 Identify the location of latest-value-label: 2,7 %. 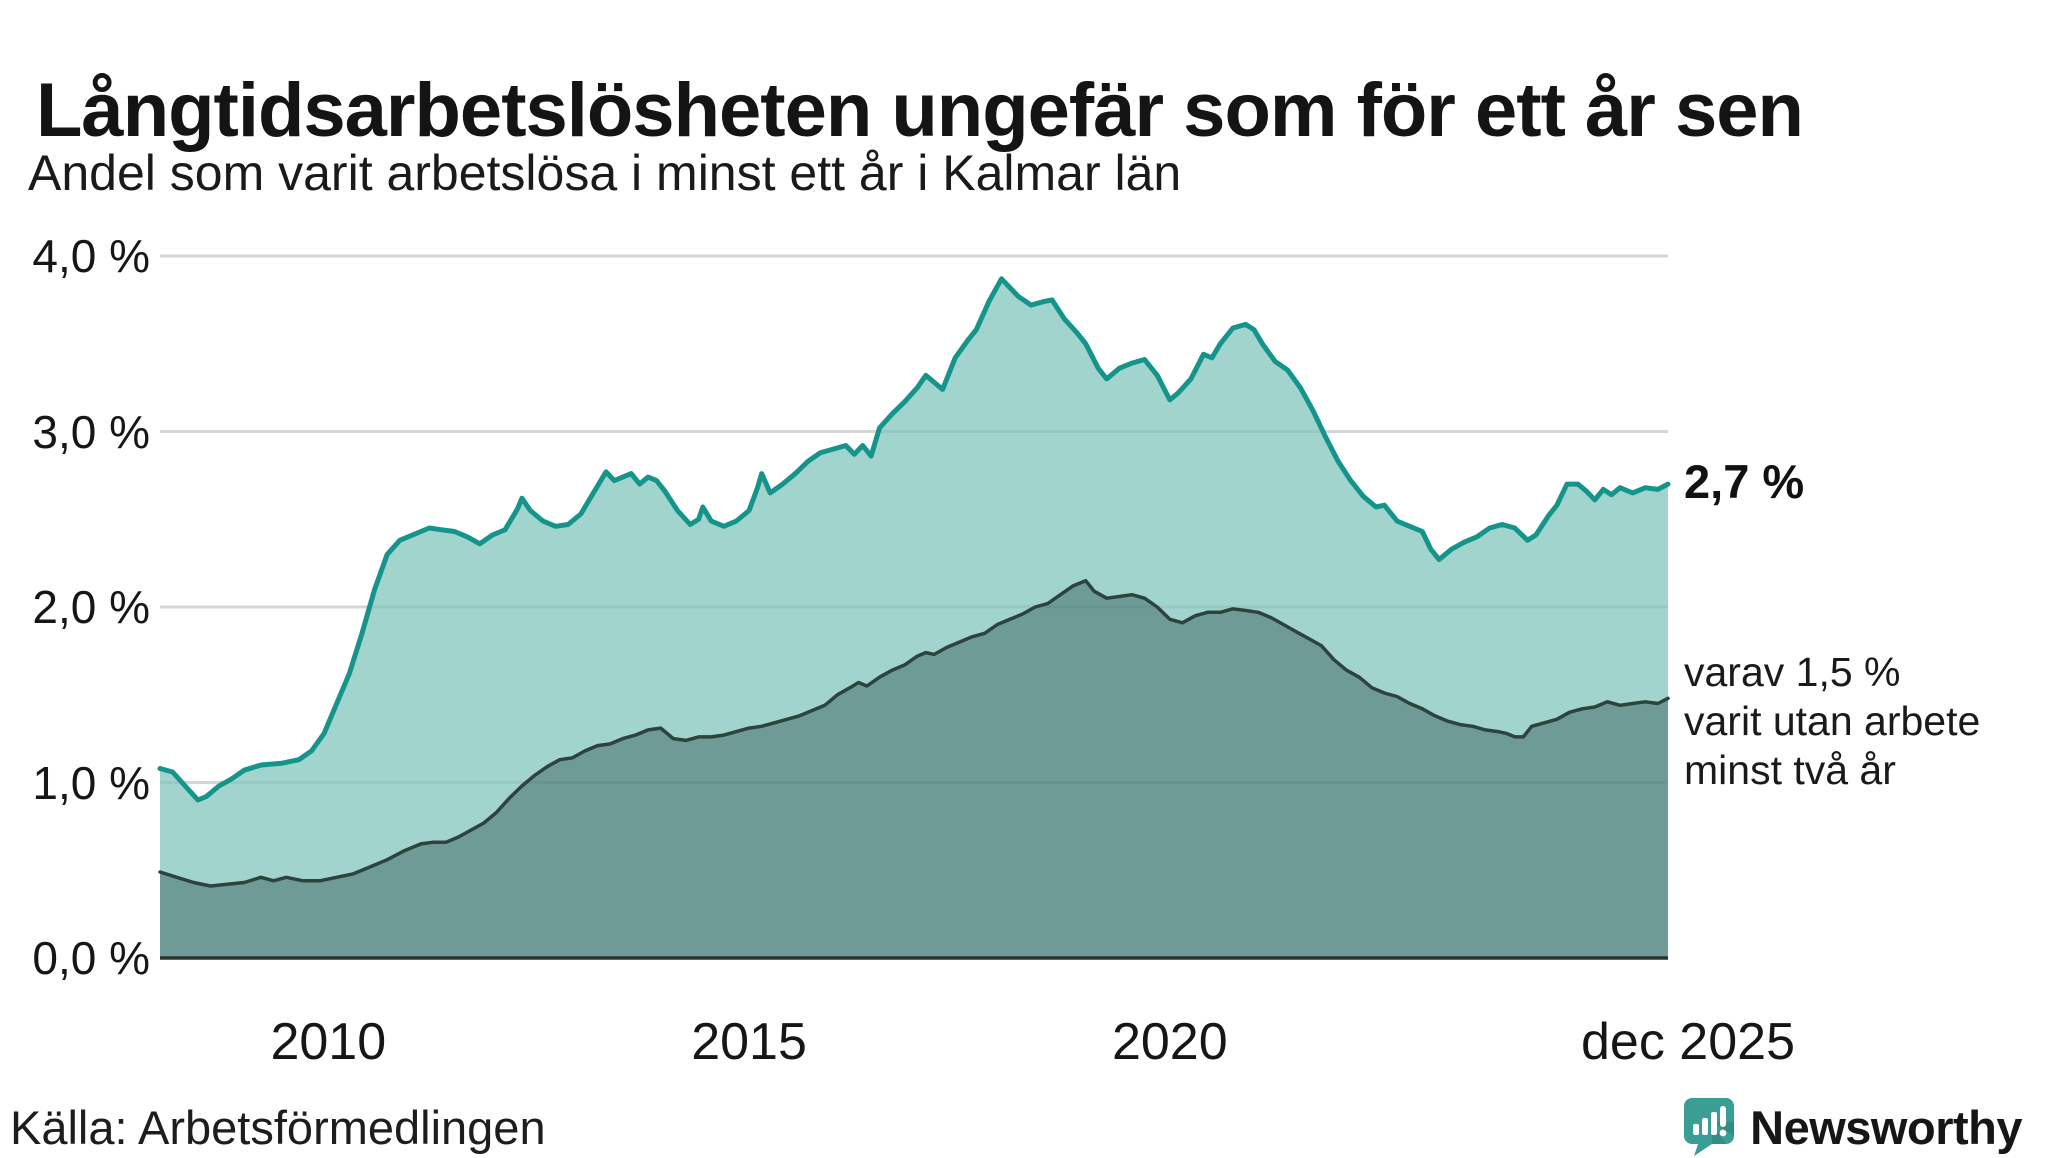
(1744, 482).